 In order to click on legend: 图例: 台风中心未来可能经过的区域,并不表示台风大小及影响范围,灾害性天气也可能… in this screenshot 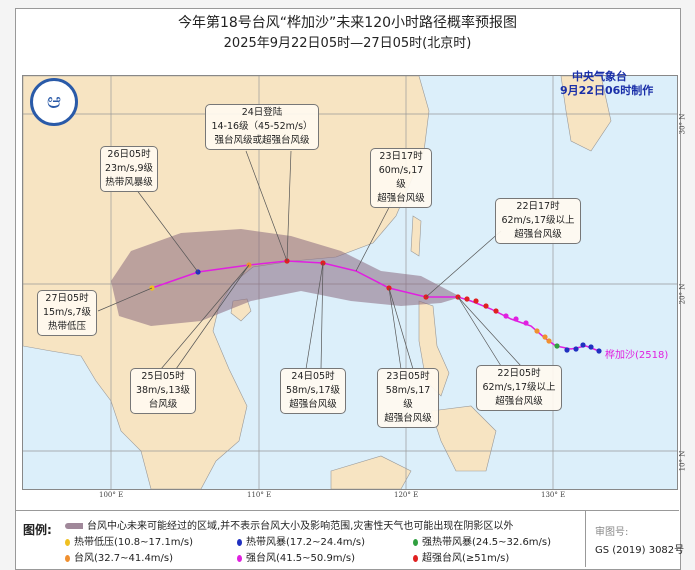, I will do `click(349, 538)`.